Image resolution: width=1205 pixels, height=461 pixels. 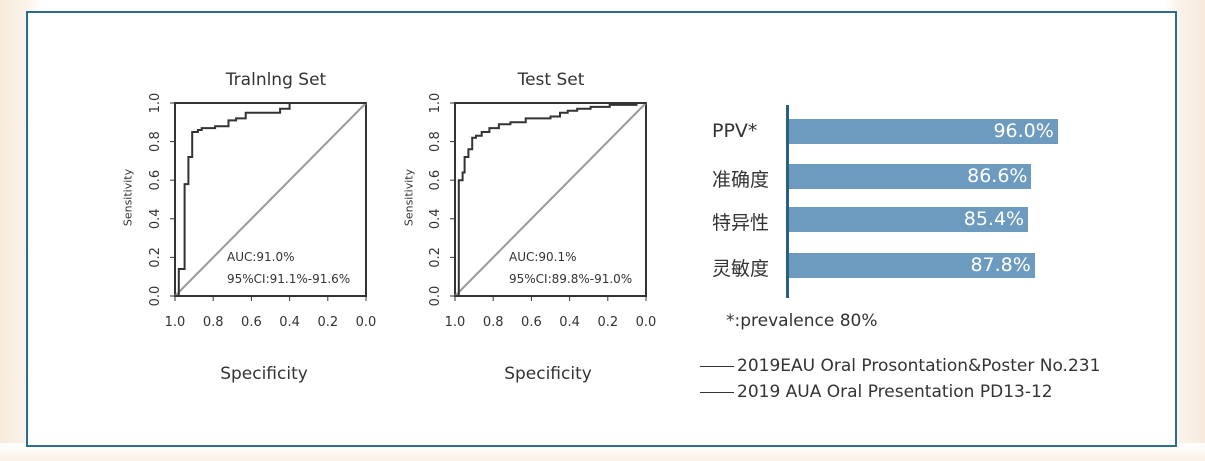 I want to click on background-bottom-gradient, so click(x=602, y=452).